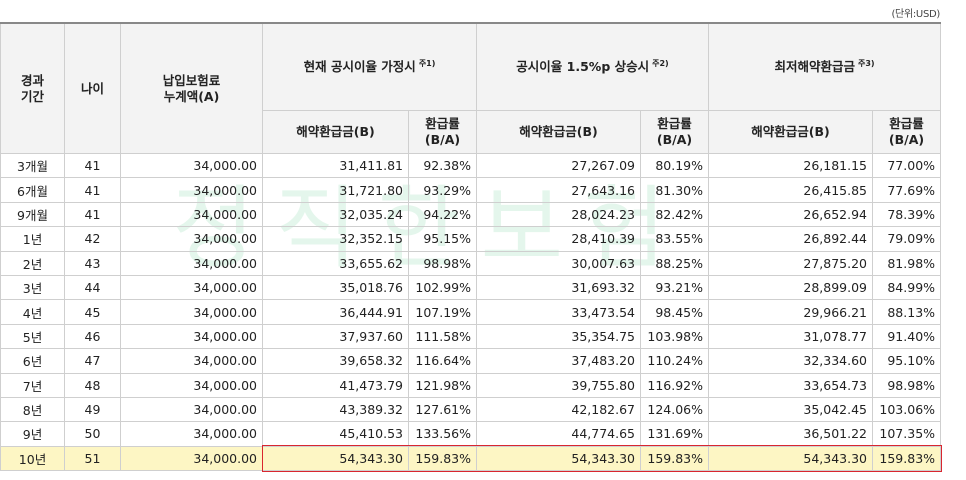 The image size is (966, 480). Describe the element at coordinates (791, 434) in the screenshot. I see `refund-minimum-cell: 36,501.22` at that location.